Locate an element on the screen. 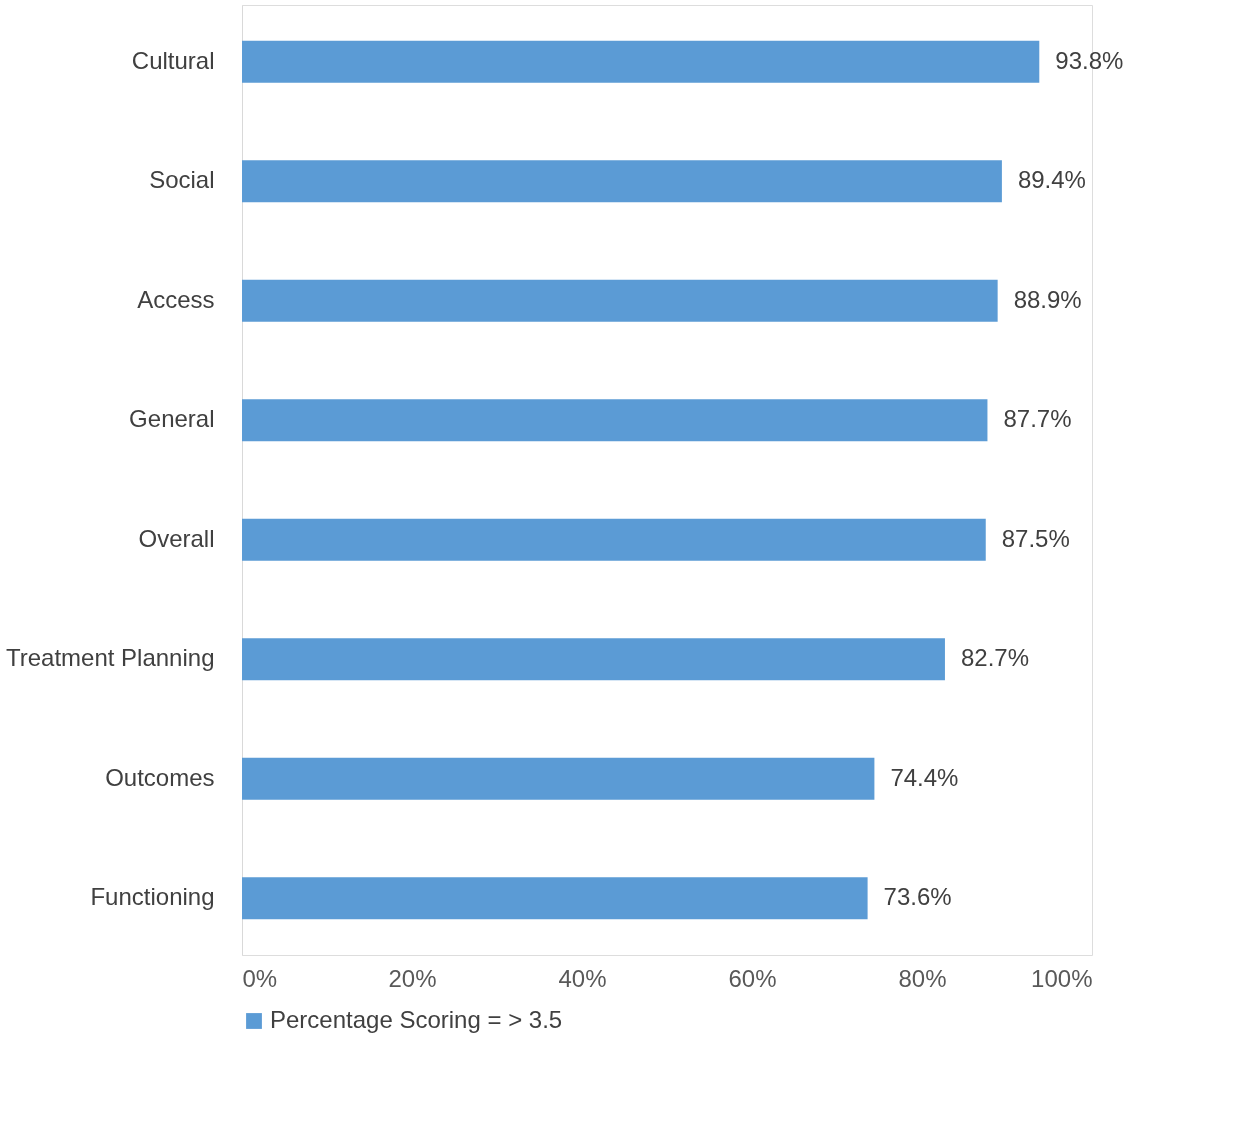 The image size is (1252, 1145). y-tick-label: Overall is located at coordinates (176, 538).